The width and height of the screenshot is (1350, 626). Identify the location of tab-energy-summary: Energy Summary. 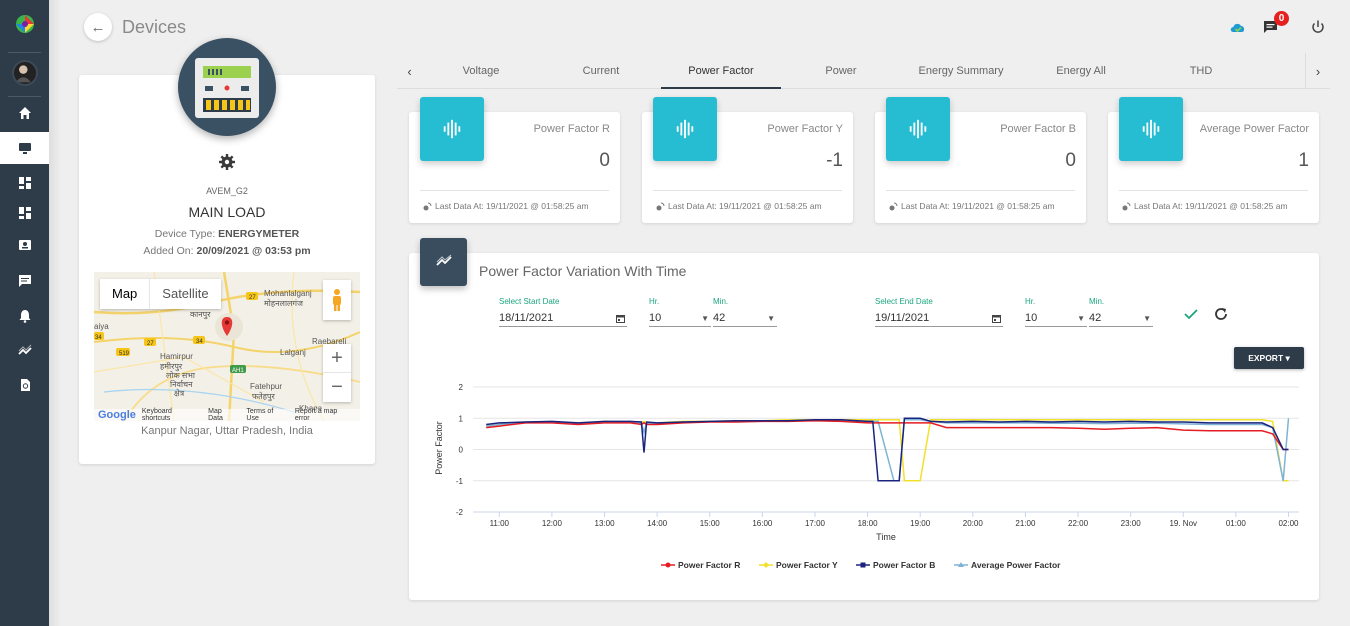
(961, 71).